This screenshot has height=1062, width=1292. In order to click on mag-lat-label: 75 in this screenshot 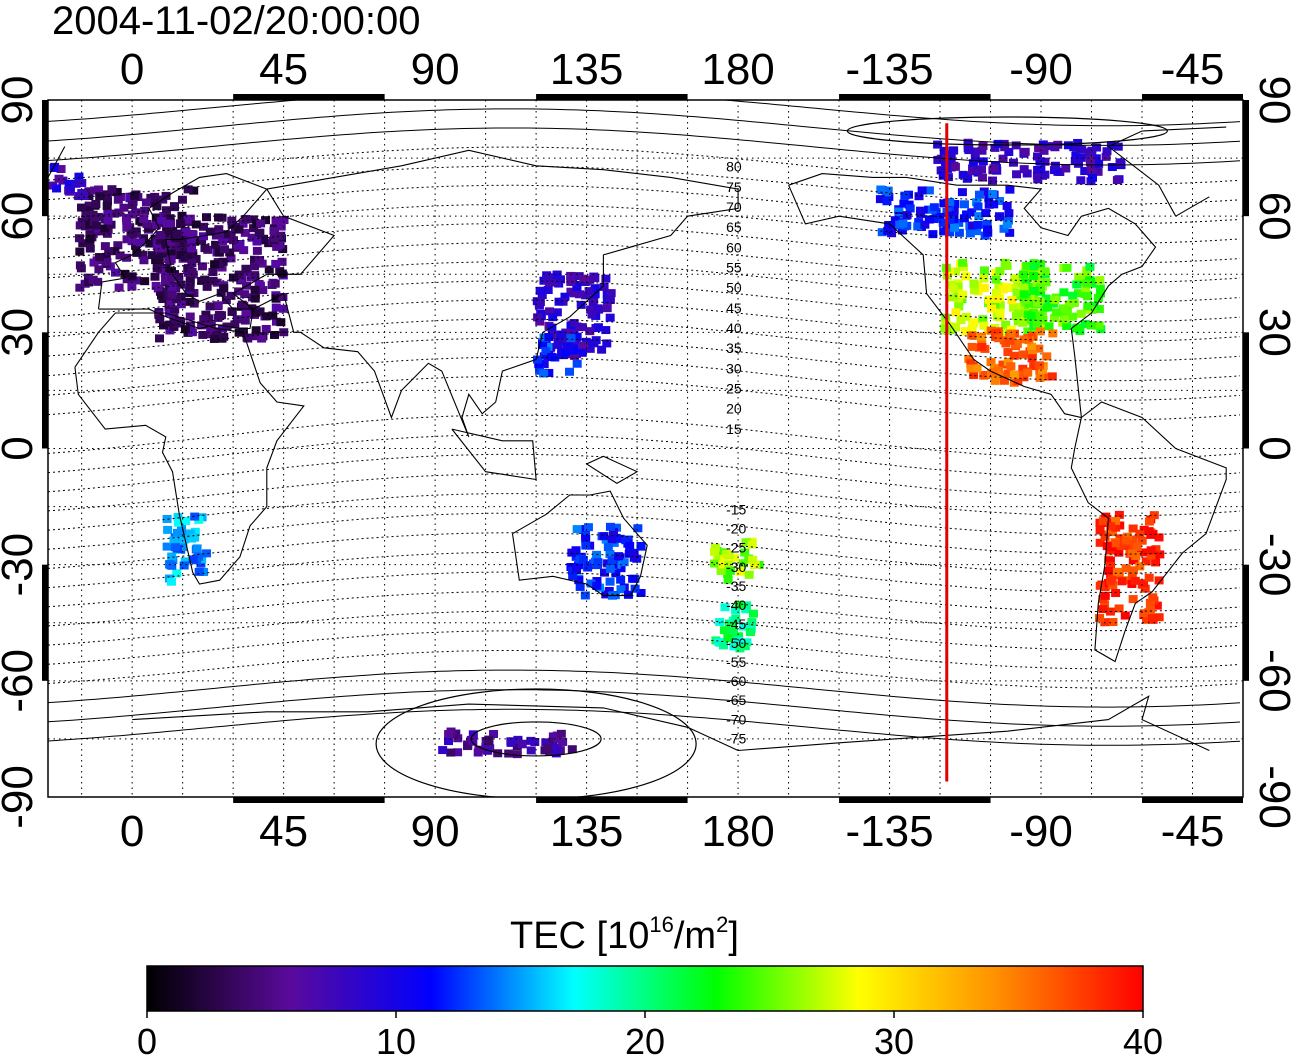, I will do `click(734, 187)`.